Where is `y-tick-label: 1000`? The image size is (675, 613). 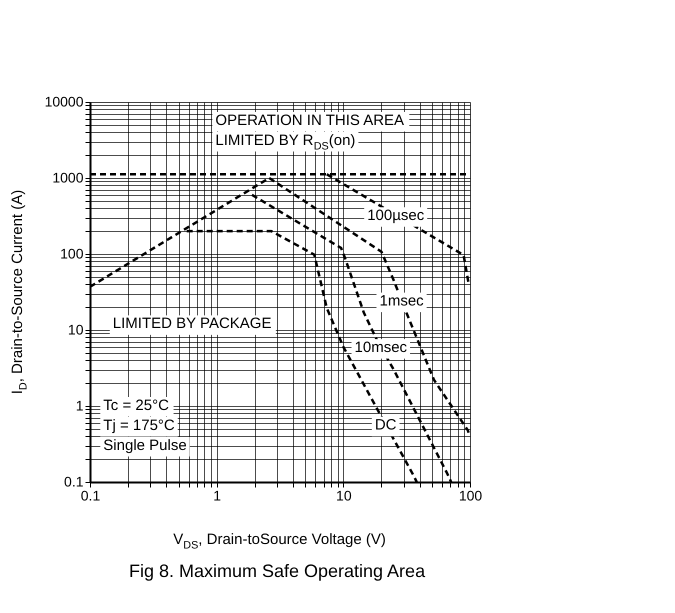 y-tick-label: 1000 is located at coordinates (68, 178).